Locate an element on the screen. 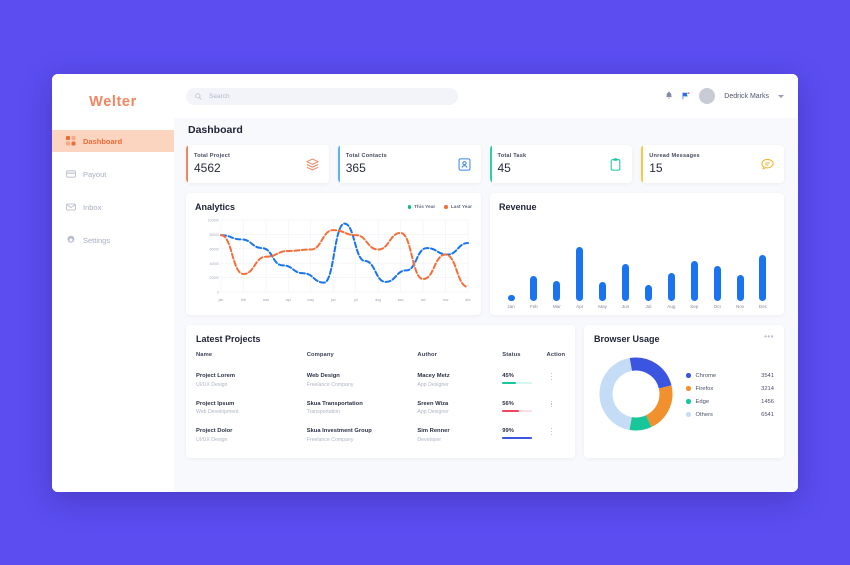 Image resolution: width=850 pixels, height=565 pixels. browser-usage-row: Firefox 3214 is located at coordinates (730, 389).